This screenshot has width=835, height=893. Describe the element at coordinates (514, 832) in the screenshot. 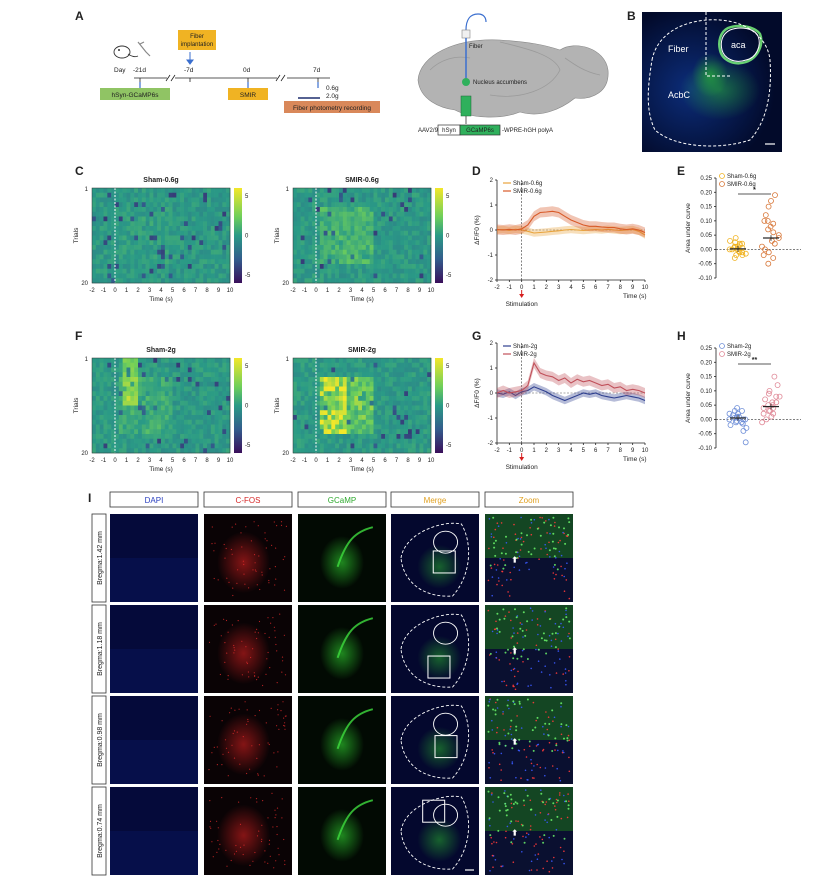

I see `arrow-marker: ⬆` at that location.